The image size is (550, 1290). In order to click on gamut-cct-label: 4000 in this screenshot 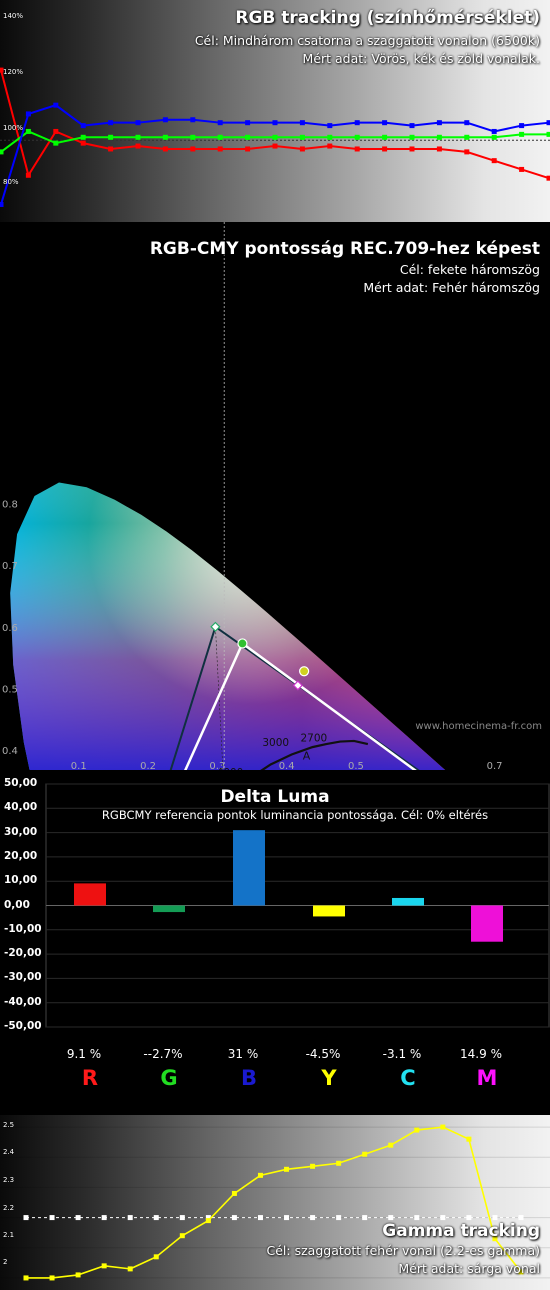, I will do `click(230, 768)`.